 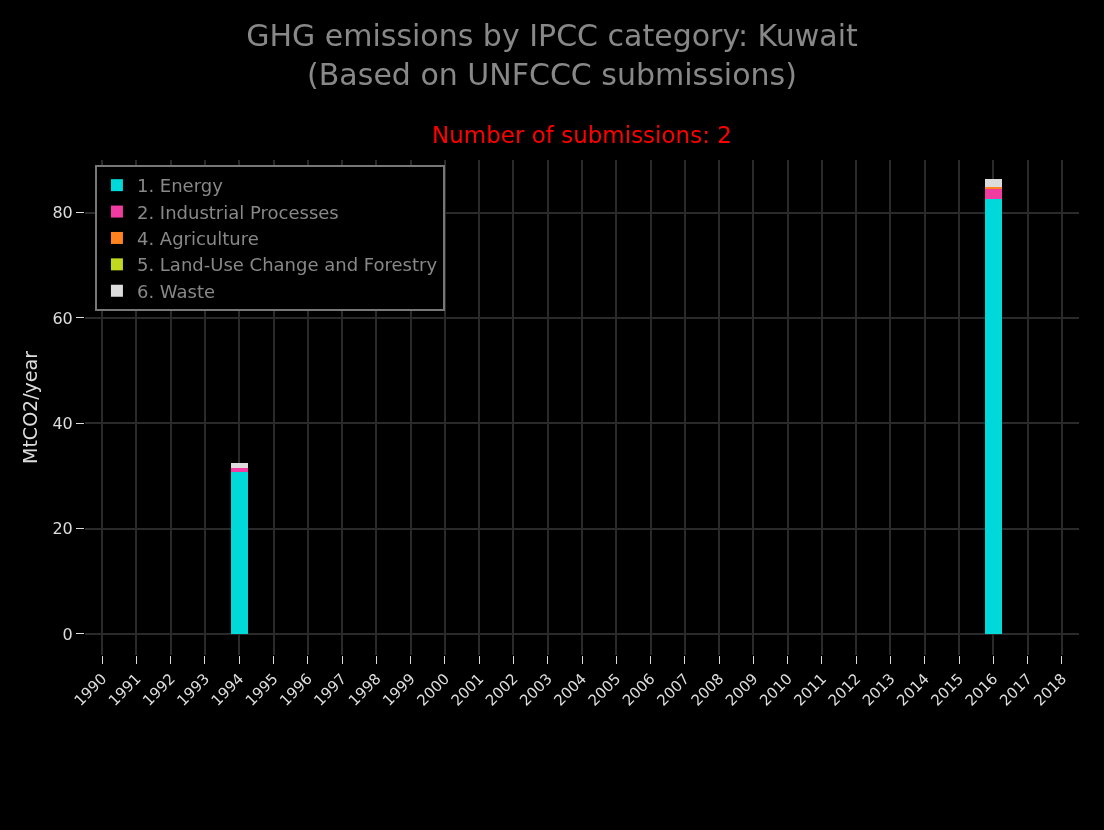 I want to click on legend-label: 4. Agriculture, so click(x=197, y=238).